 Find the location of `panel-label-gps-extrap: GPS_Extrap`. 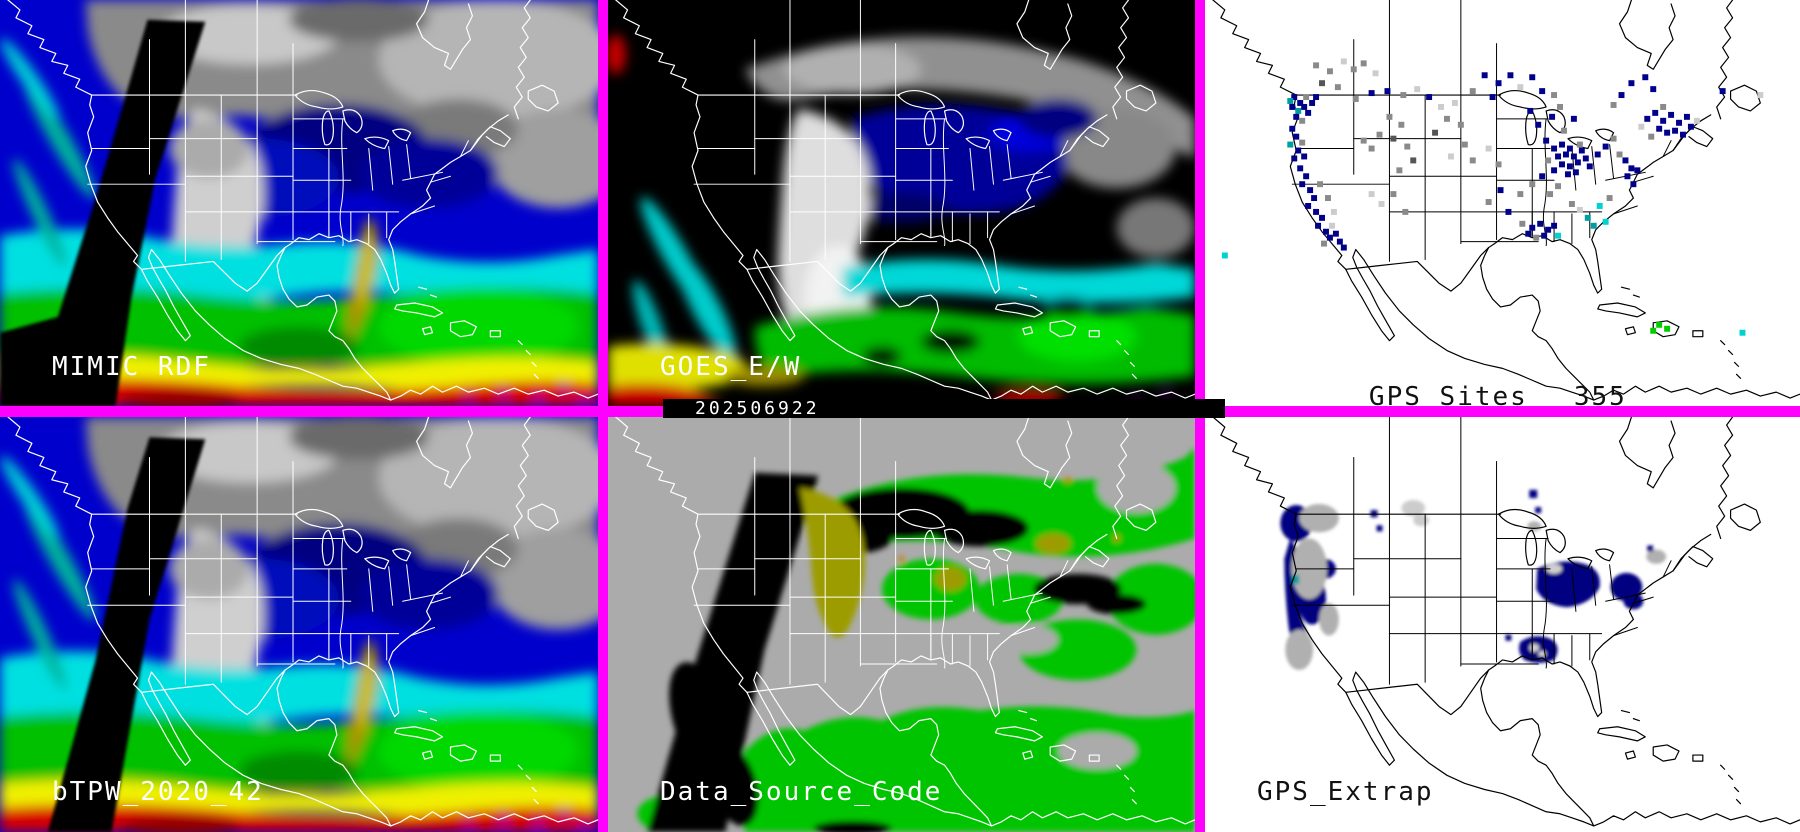

panel-label-gps-extrap: GPS_Extrap is located at coordinates (1345, 792).